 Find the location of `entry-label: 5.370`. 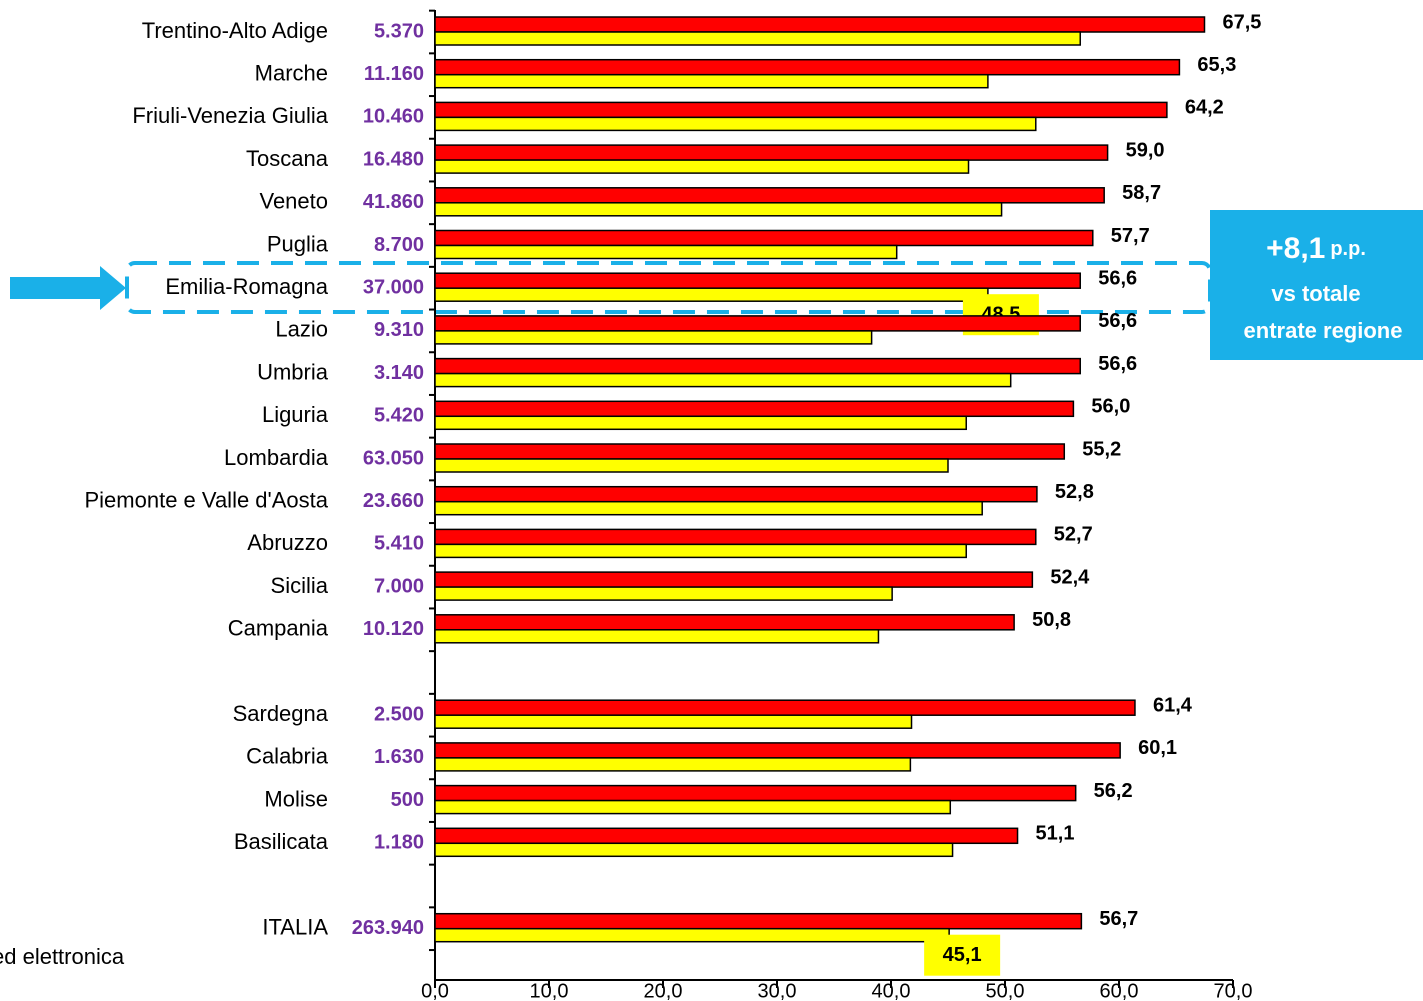

entry-label: 5.370 is located at coordinates (399, 31).